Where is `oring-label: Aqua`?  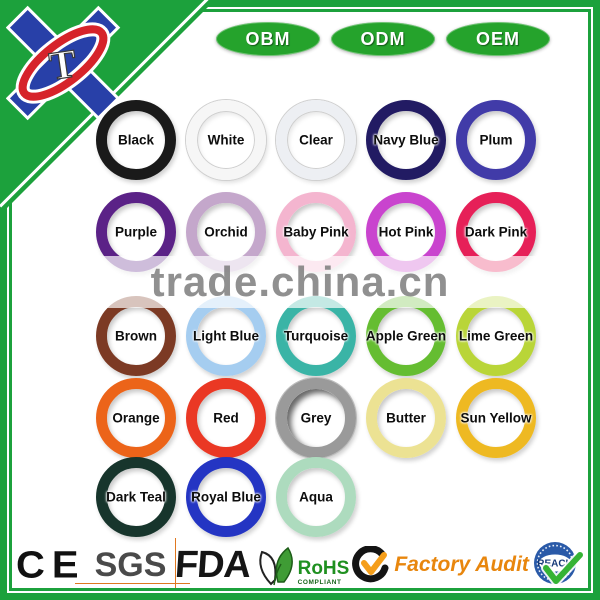
oring-label: Aqua is located at coordinates (316, 497).